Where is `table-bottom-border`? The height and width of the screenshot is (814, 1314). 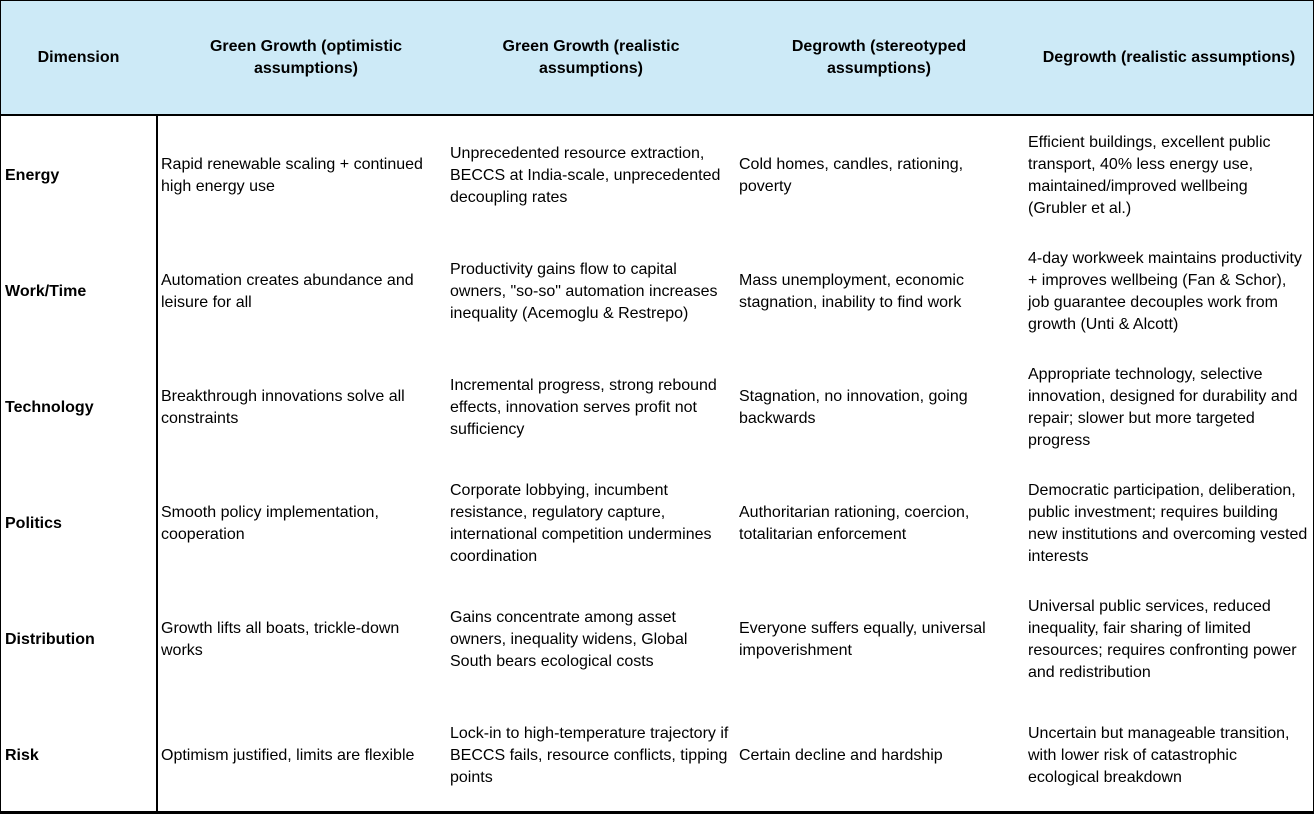
table-bottom-border is located at coordinates (657, 812).